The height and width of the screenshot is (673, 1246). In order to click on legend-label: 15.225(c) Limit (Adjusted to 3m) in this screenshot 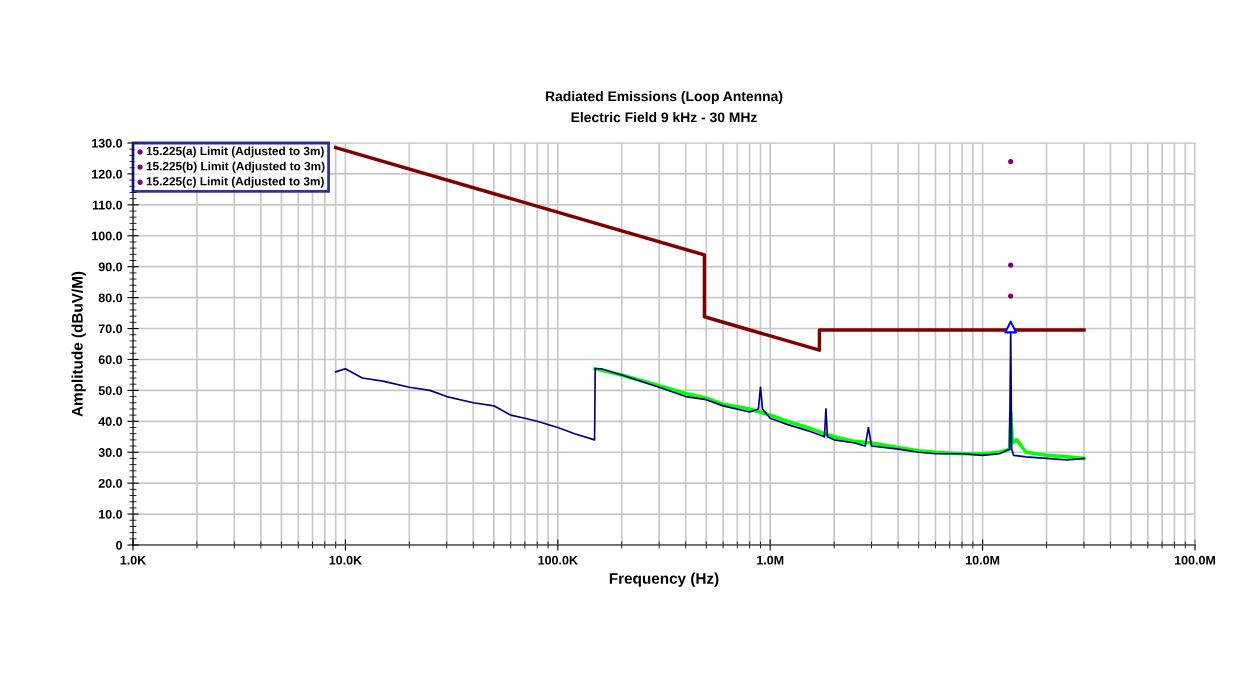, I will do `click(235, 182)`.